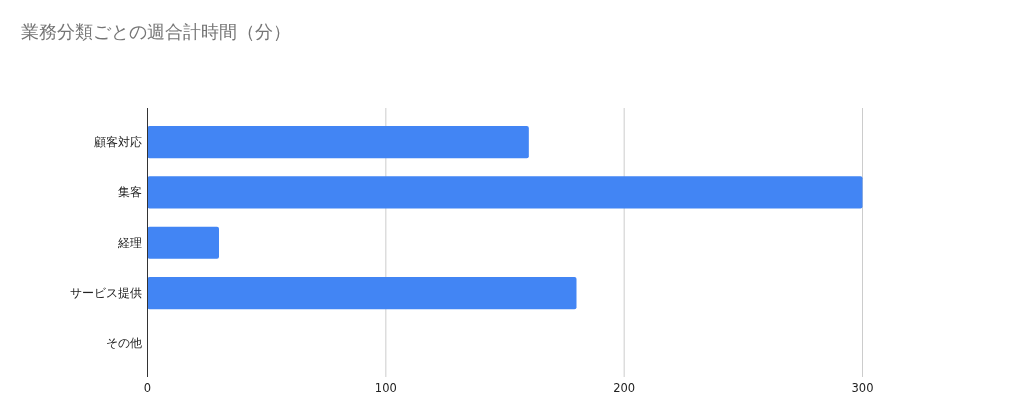 Image resolution: width=1024 pixels, height=419 pixels. What do you see at coordinates (624, 388) in the screenshot?
I see `x-tick-label: 200` at bounding box center [624, 388].